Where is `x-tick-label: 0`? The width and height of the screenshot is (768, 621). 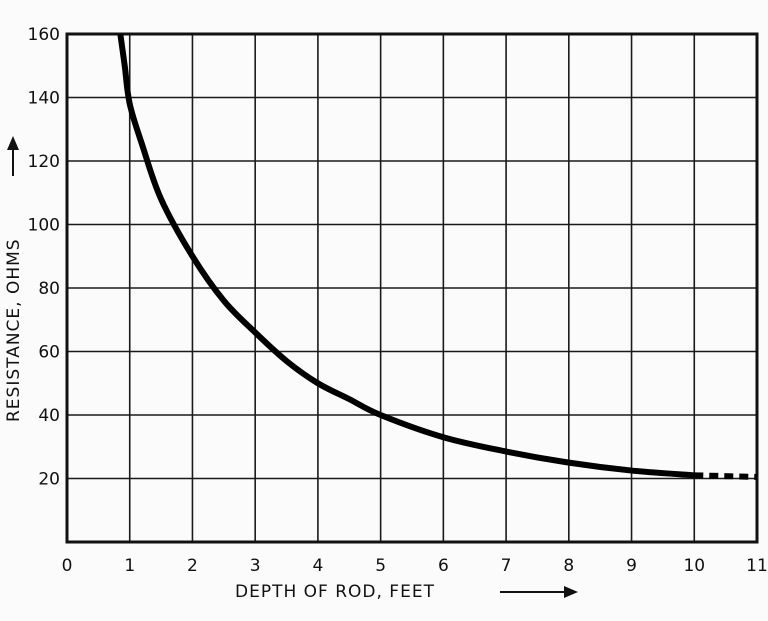 x-tick-label: 0 is located at coordinates (67, 566).